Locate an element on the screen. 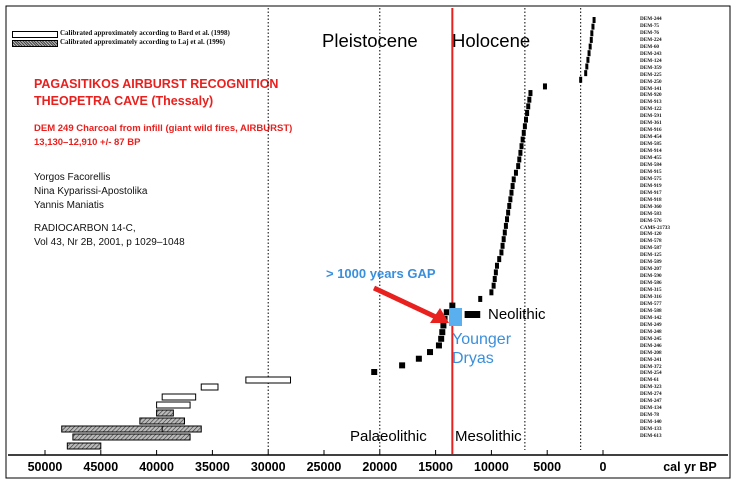 The height and width of the screenshot is (483, 736). label-holocene: Holocene is located at coordinates (491, 40).